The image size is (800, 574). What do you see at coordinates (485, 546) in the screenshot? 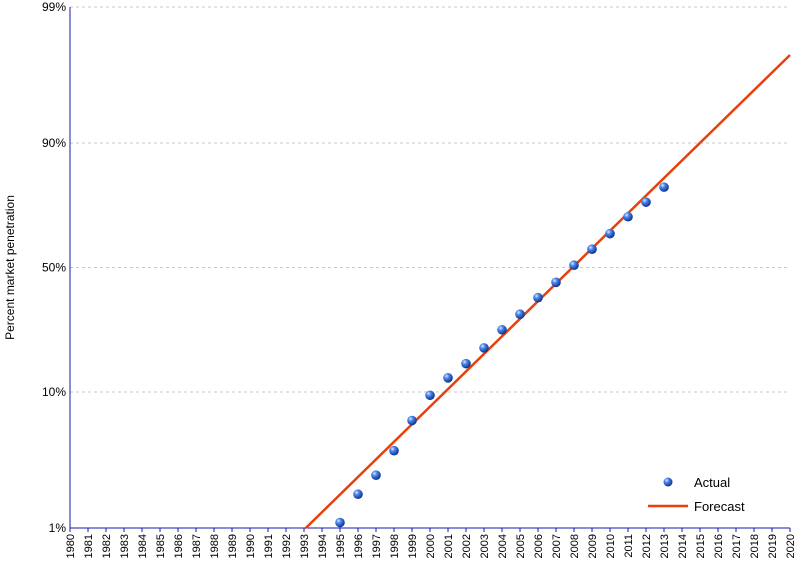
I see `x-tick-label: 2003` at bounding box center [485, 546].